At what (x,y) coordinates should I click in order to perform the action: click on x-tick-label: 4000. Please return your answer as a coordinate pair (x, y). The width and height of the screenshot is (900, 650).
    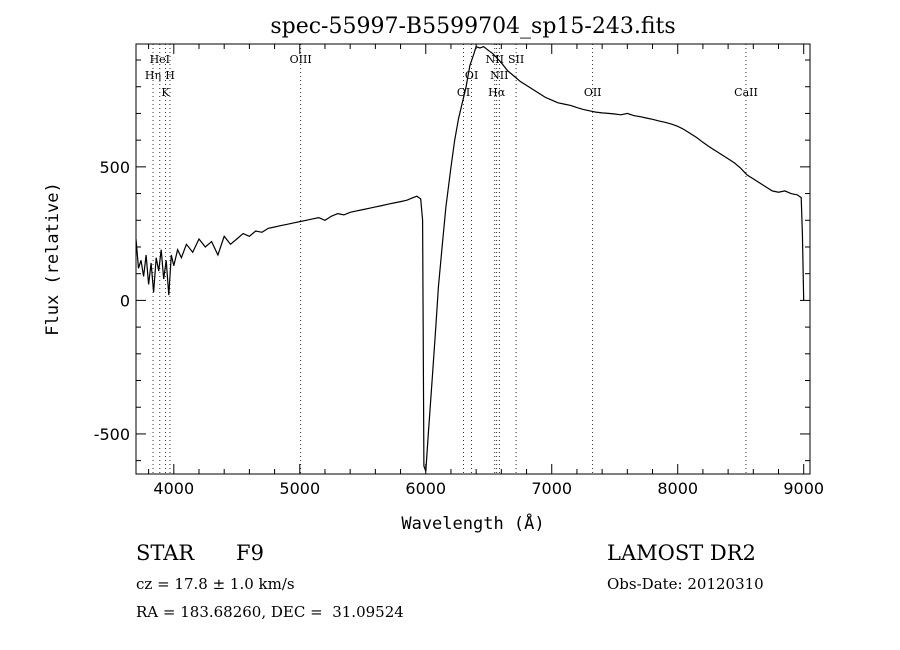
    Looking at the image, I should click on (173, 488).